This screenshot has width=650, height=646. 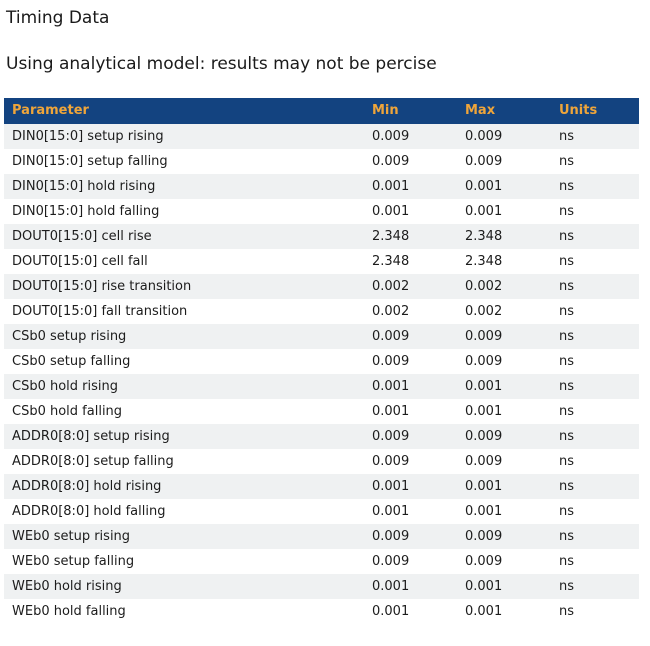 I want to click on table-row: WEb0 hold rising 0.001 0.001 ns, so click(x=321, y=586).